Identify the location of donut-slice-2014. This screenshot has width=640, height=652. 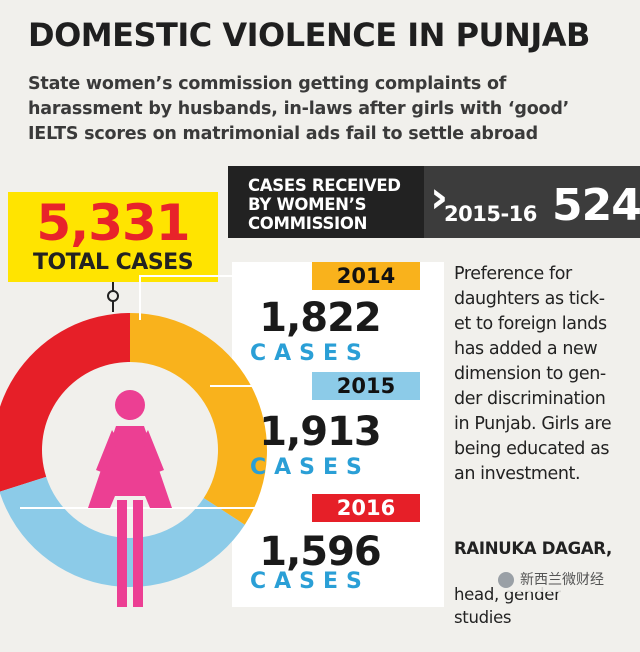
(198, 419).